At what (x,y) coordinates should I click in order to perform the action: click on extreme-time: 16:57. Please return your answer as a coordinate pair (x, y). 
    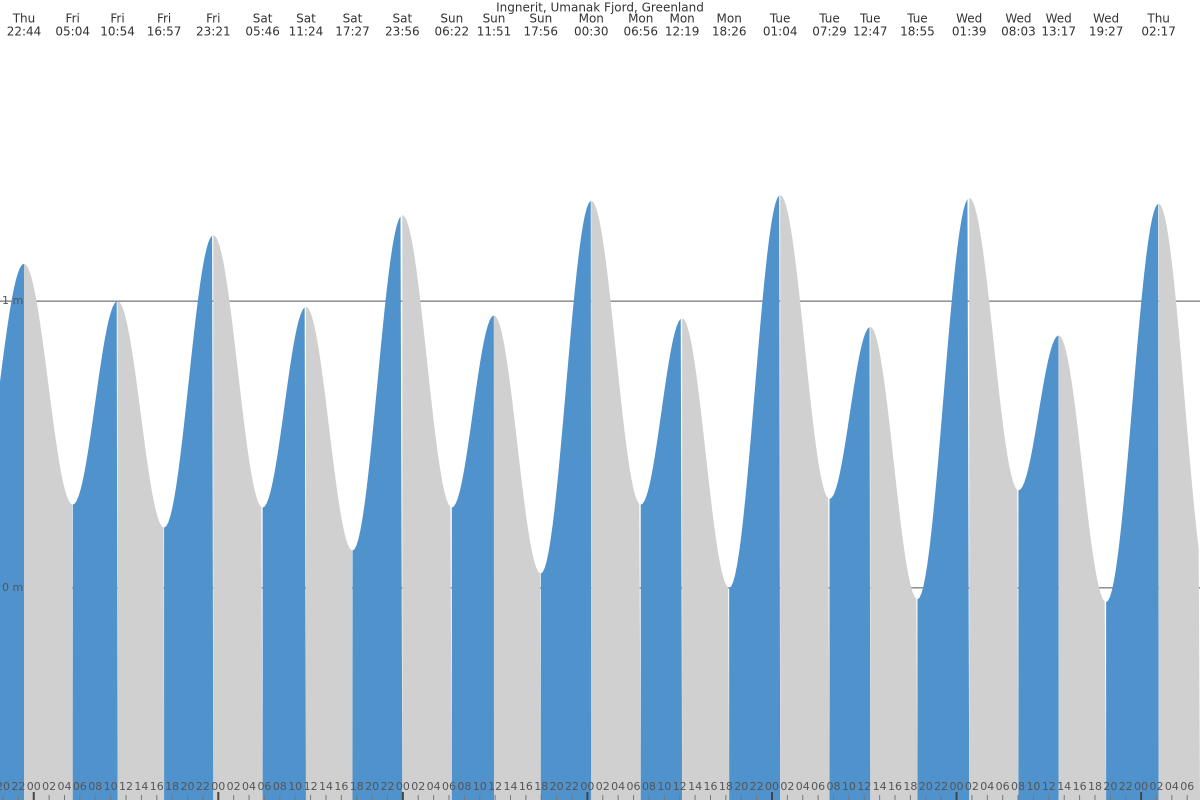
    Looking at the image, I should click on (164, 32).